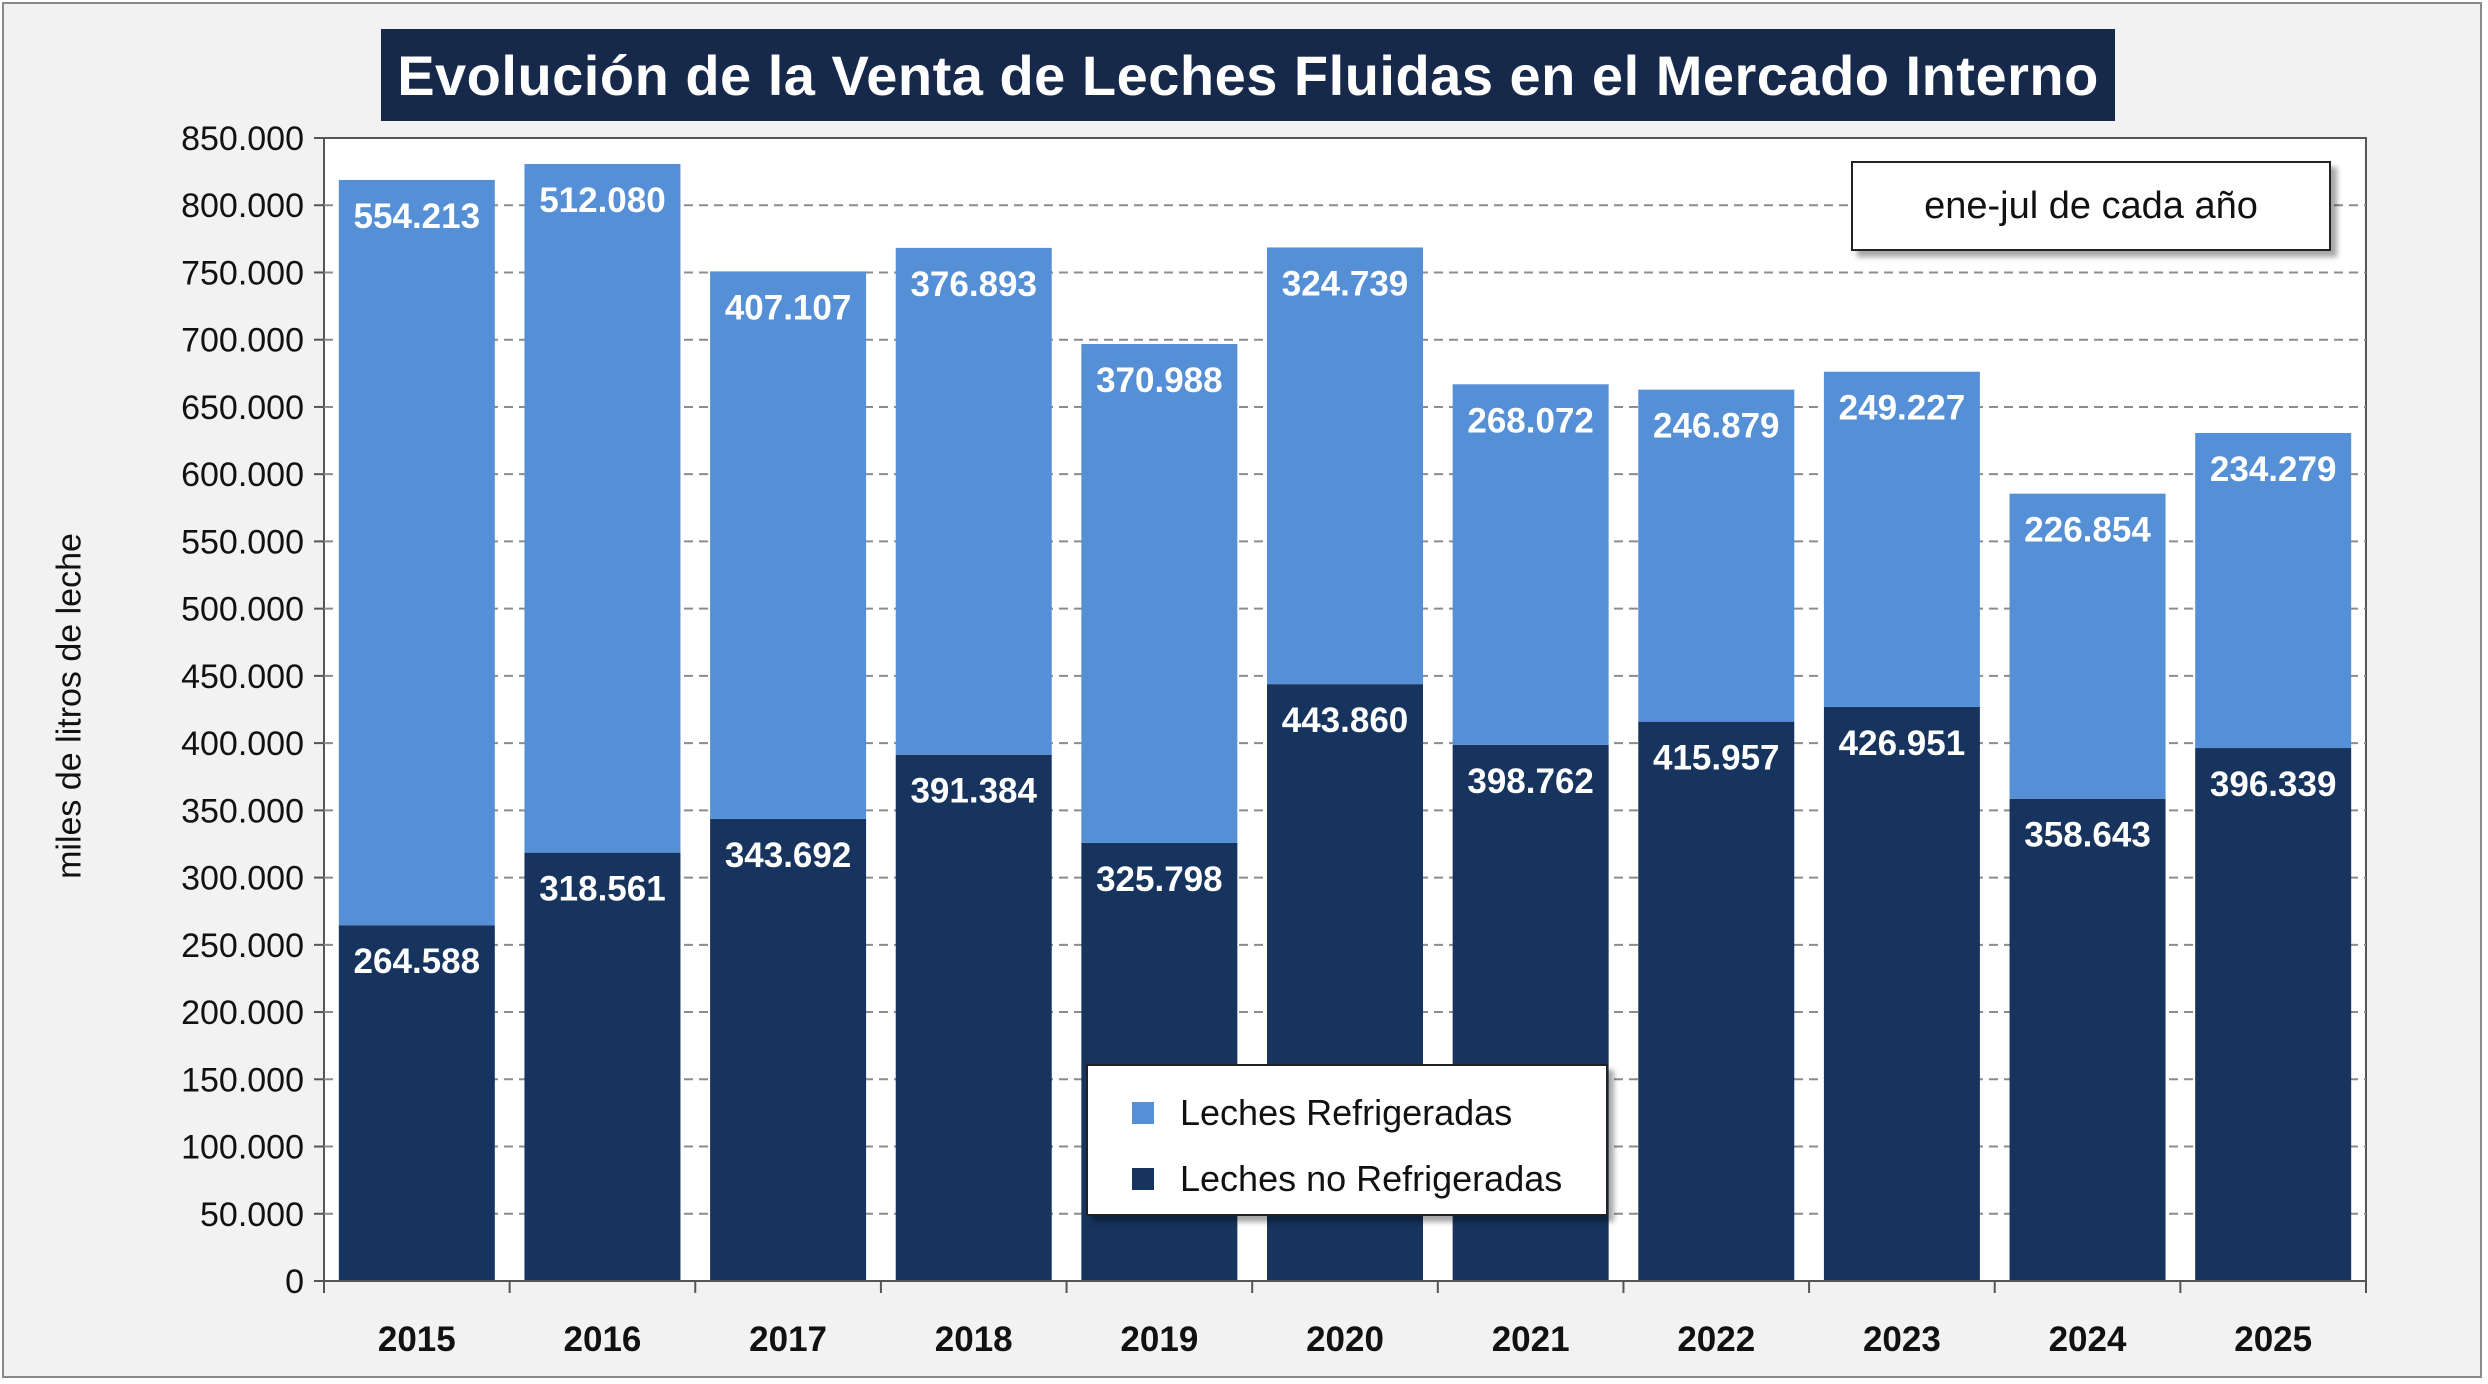 Image resolution: width=2488 pixels, height=1384 pixels. Describe the element at coordinates (2088, 1339) in the screenshot. I see `x-tick-label: 2024` at that location.